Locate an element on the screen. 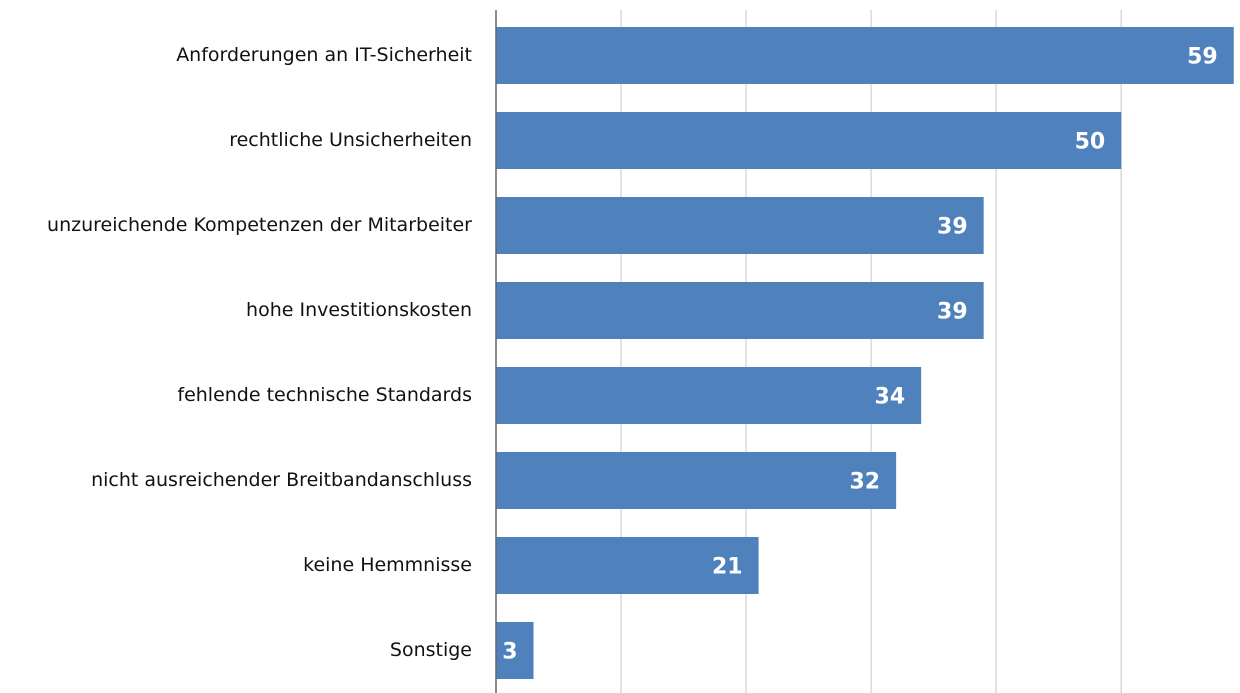  value-label: 50 is located at coordinates (1090, 142).